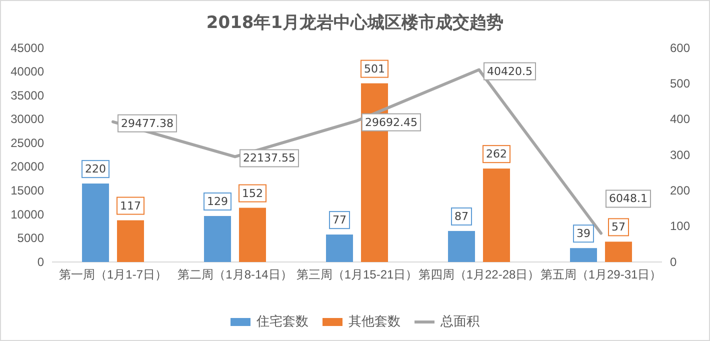 The width and height of the screenshot is (710, 341). Describe the element at coordinates (217, 201) in the screenshot. I see `data-label: 129` at that location.